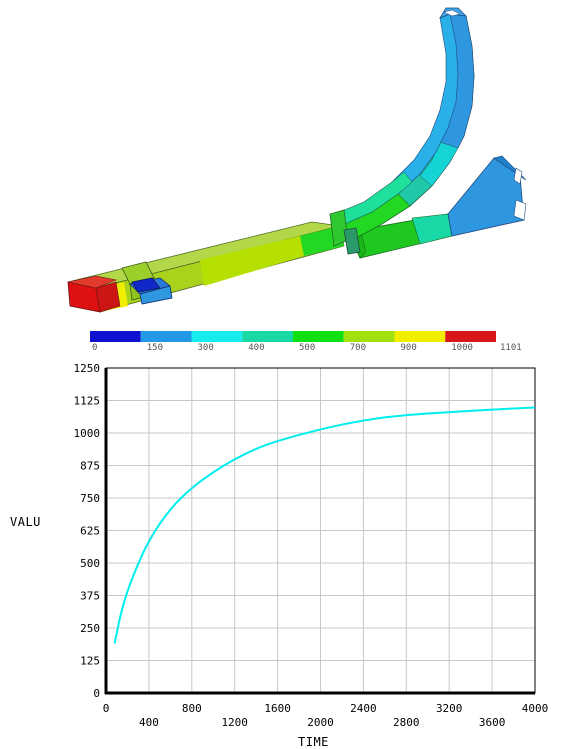 The width and height of the screenshot is (563, 749). I want to click on legend-label: 500, so click(307, 348).